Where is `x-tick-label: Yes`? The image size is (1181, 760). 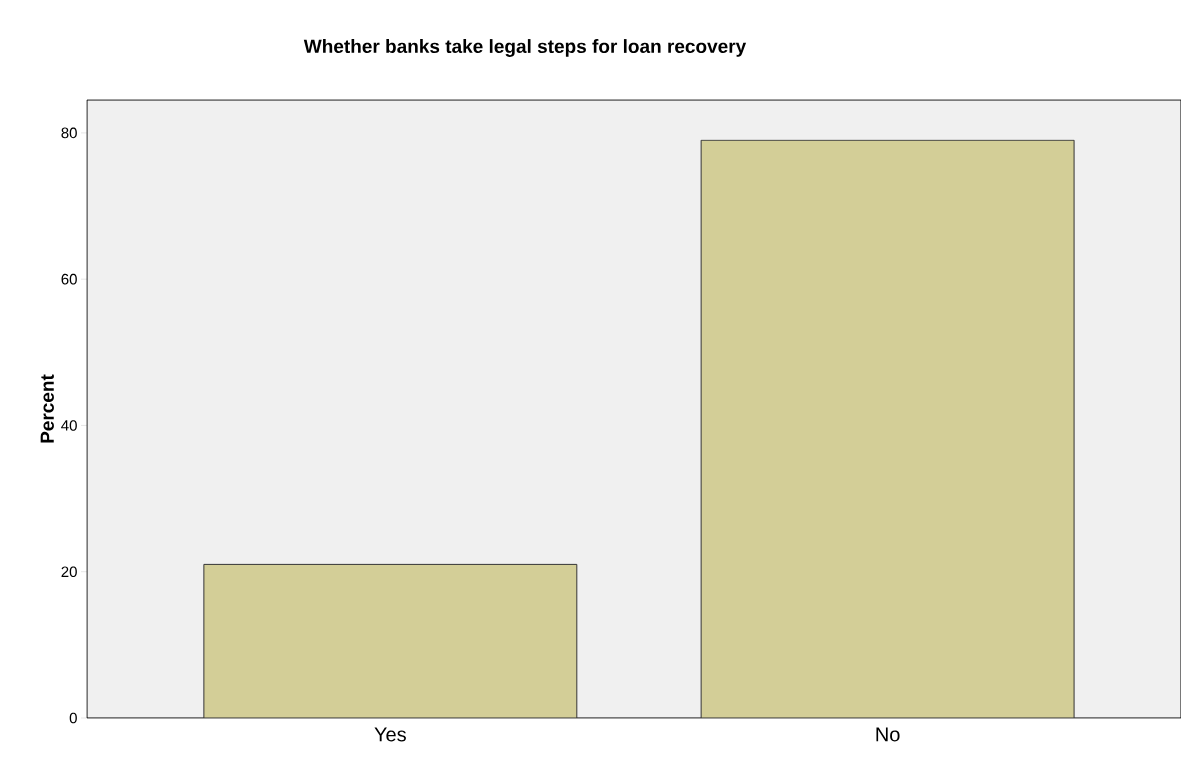
x-tick-label: Yes is located at coordinates (390, 734).